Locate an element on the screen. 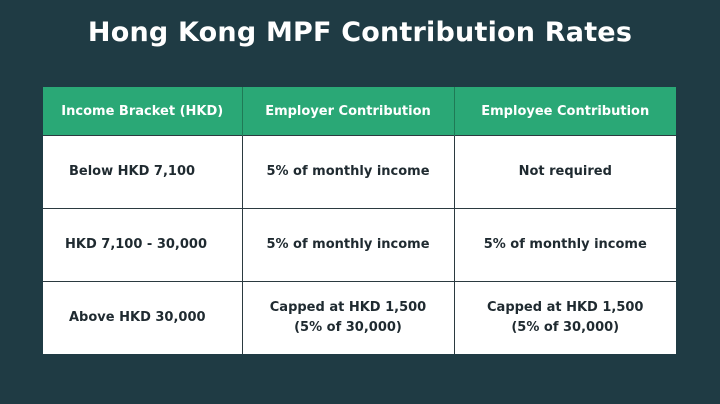  employee-contribution-cell: Capped at HKD 1,500 (5% of 30,000) is located at coordinates (565, 317).